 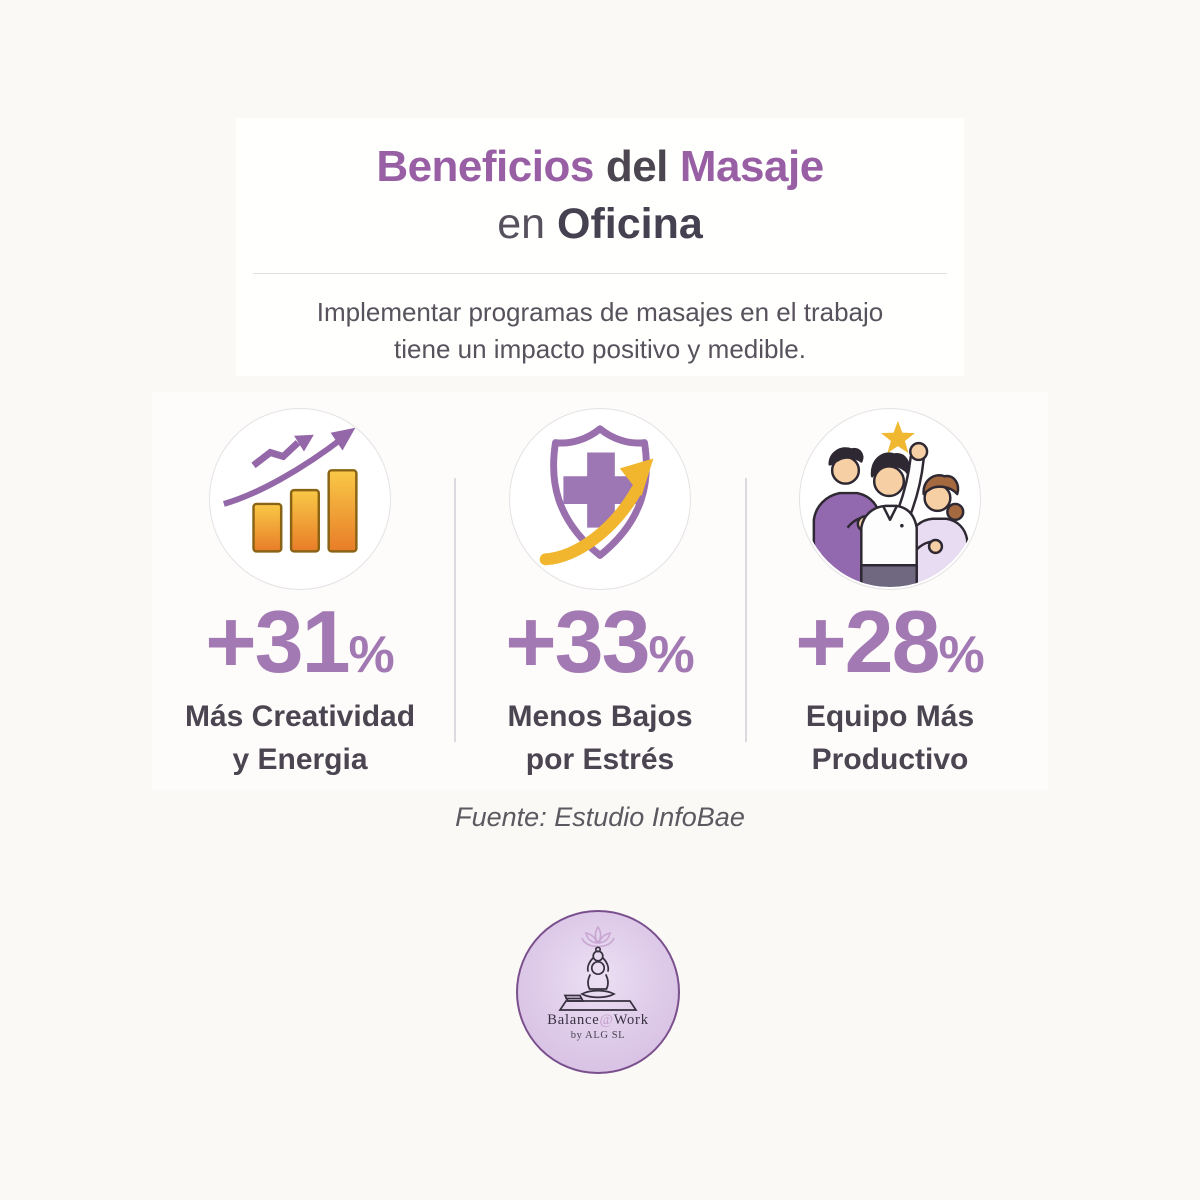 I want to click on stat-column-productivity: +28% Equipo Más Productivo, so click(x=890, y=594).